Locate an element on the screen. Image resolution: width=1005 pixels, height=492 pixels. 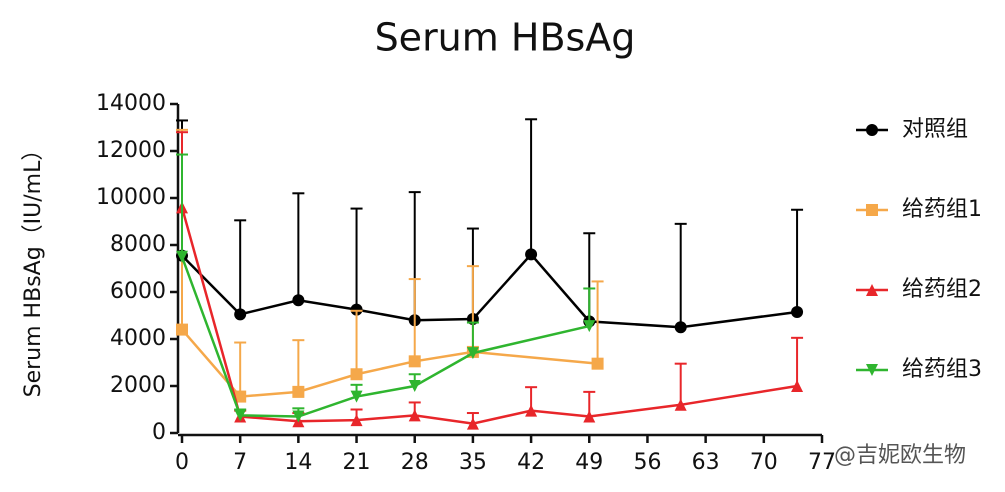
x-tick-label: 21 is located at coordinates (357, 462).